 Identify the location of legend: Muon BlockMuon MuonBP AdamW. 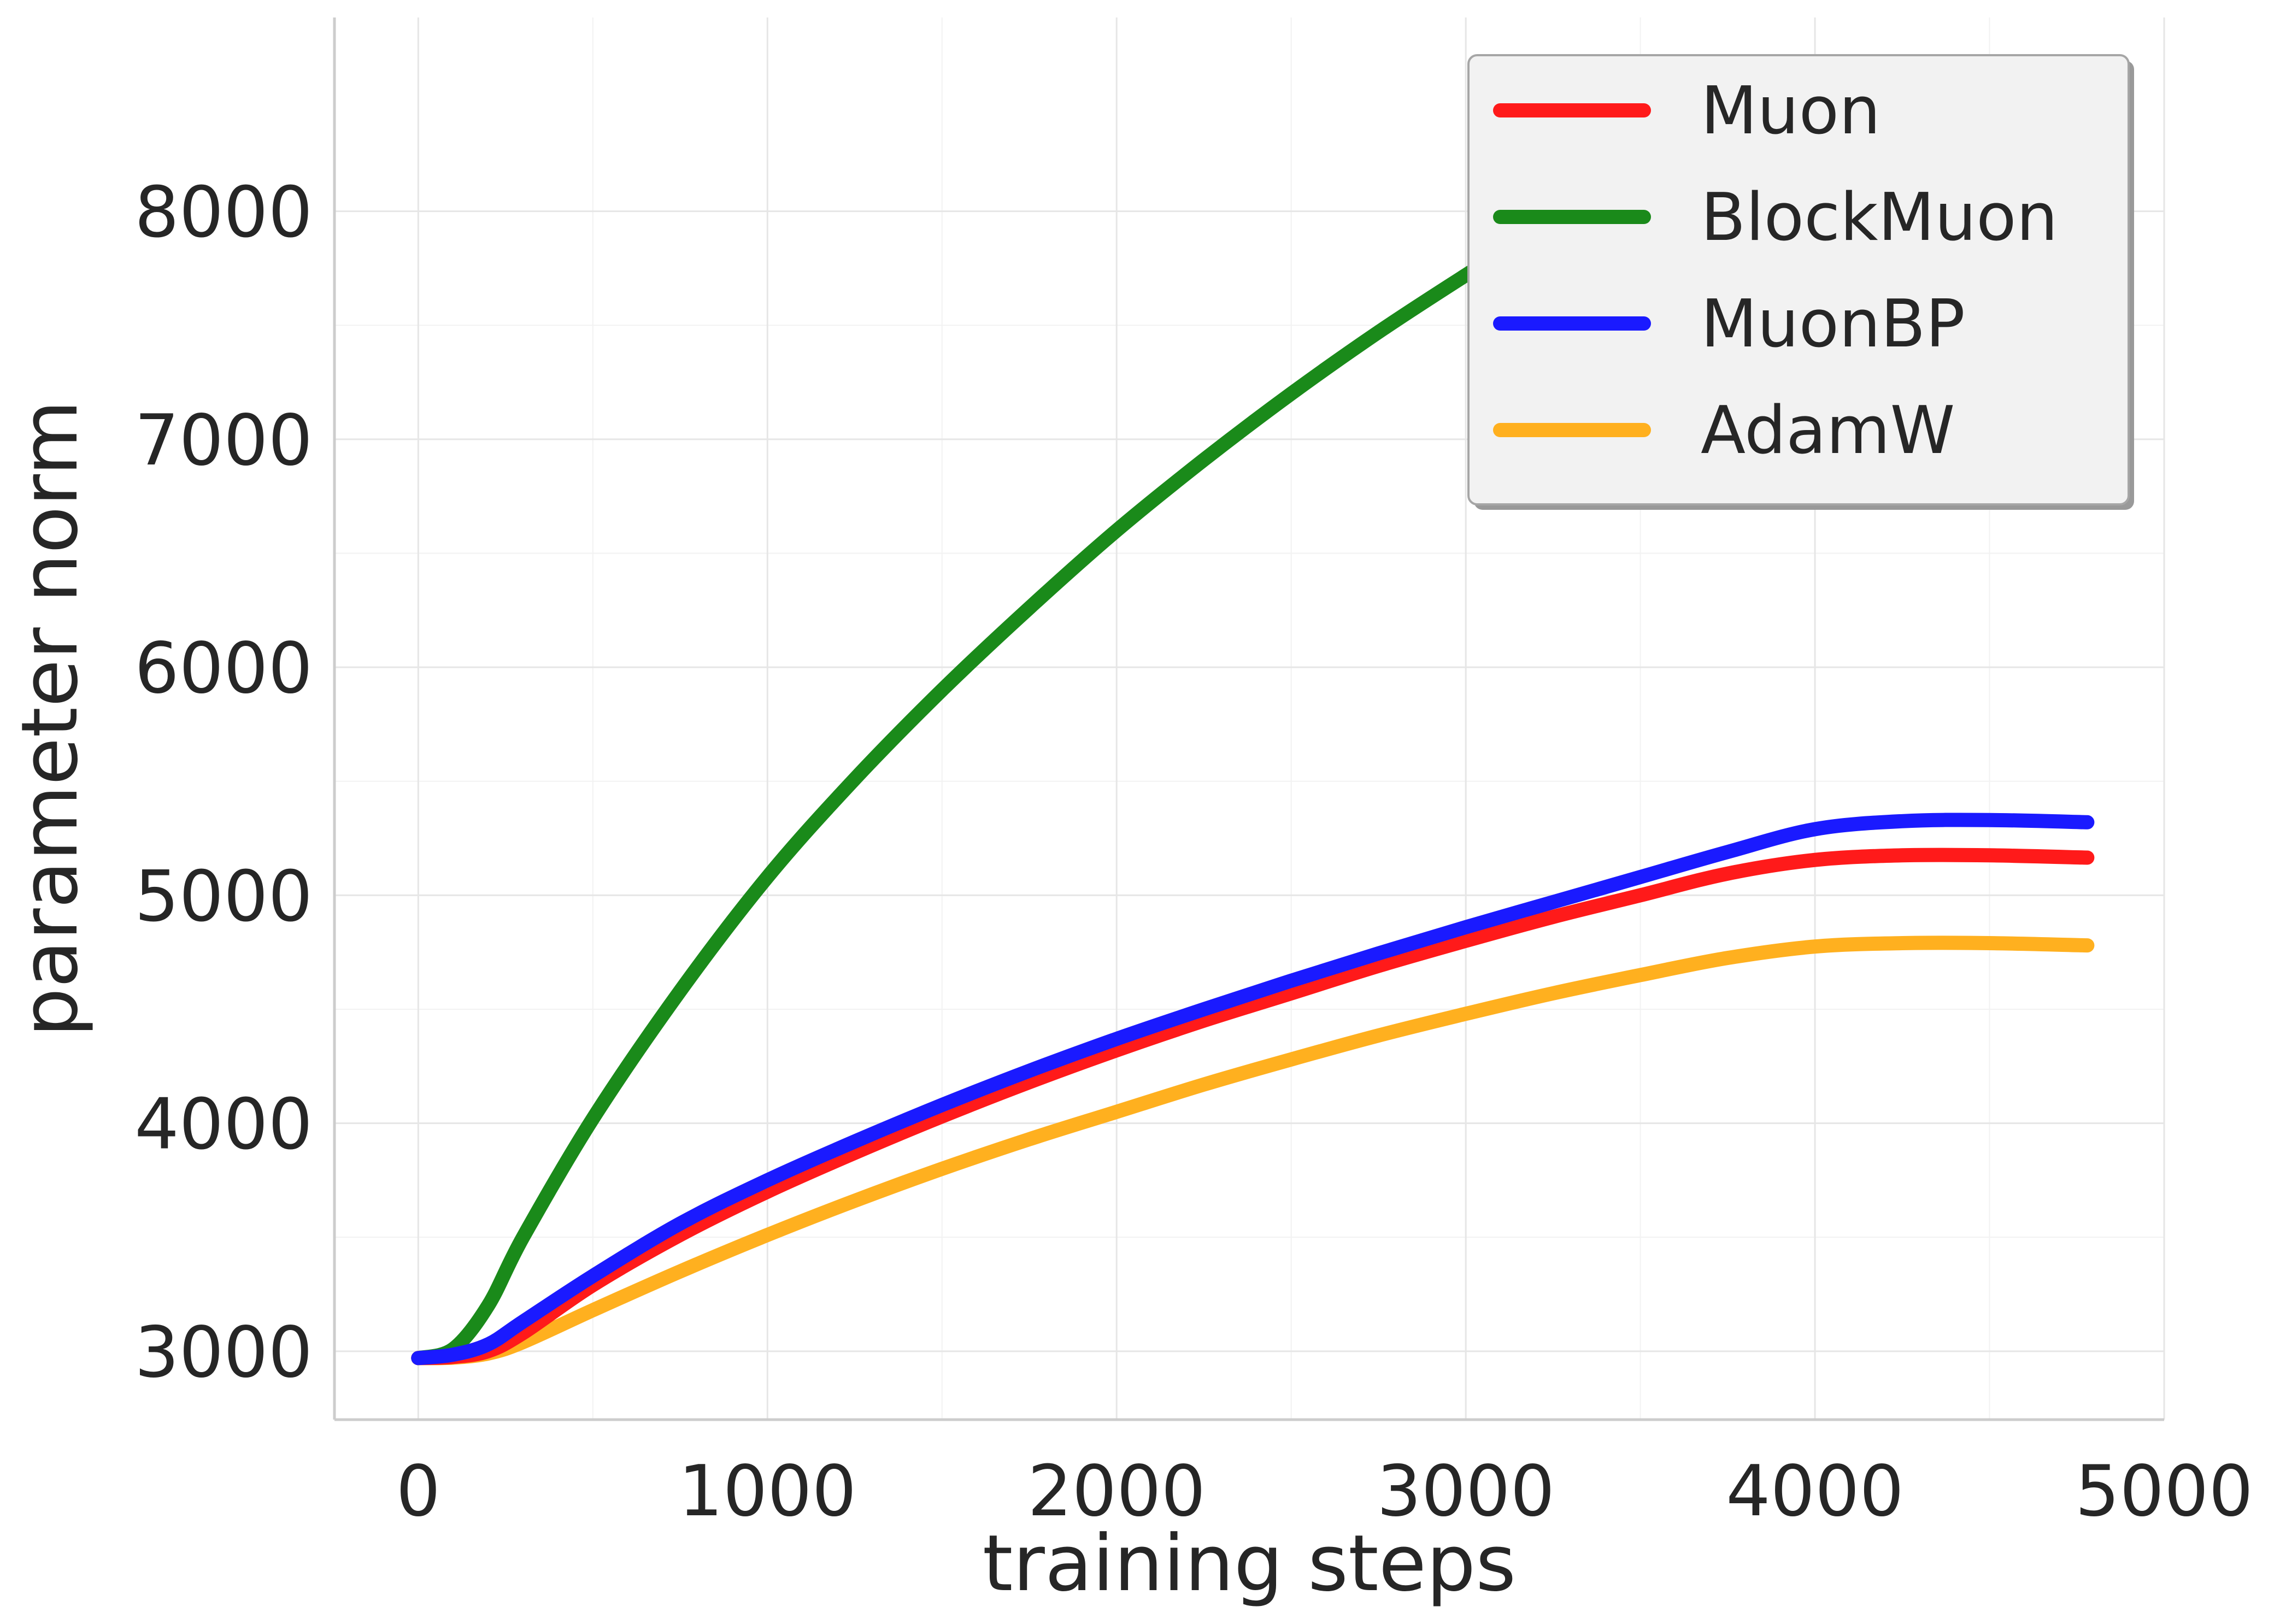
(1800, 282).